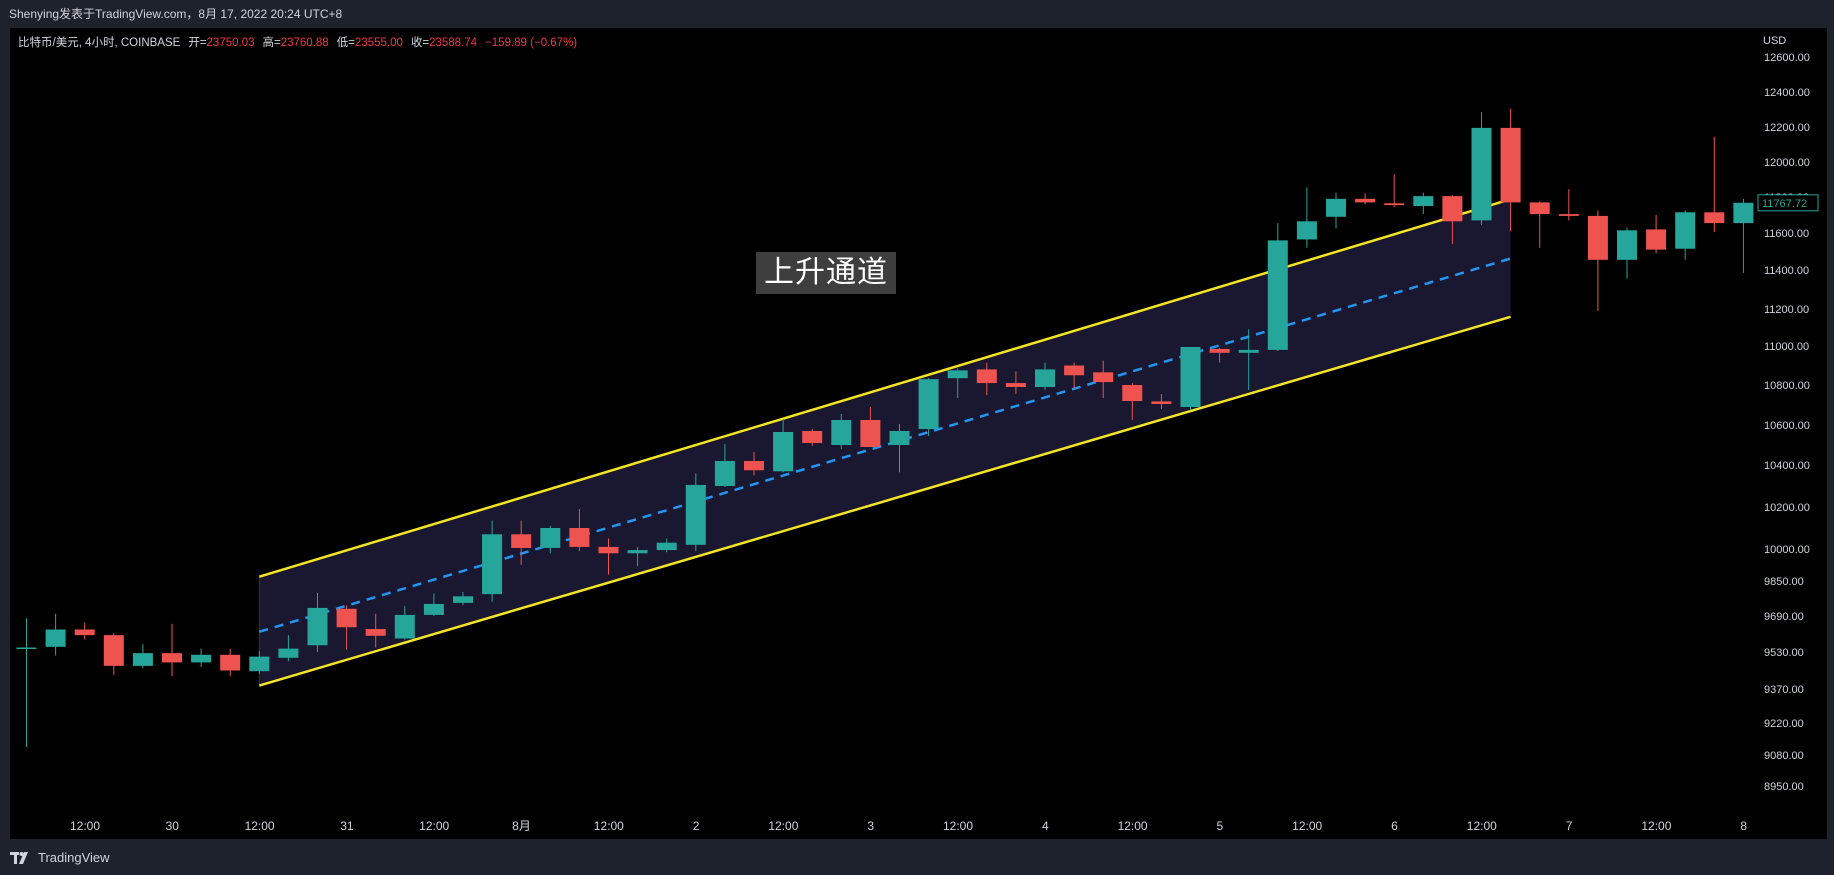 This screenshot has height=875, width=1834. What do you see at coordinates (21, 858) in the screenshot?
I see `tradingview-logo-icon` at bounding box center [21, 858].